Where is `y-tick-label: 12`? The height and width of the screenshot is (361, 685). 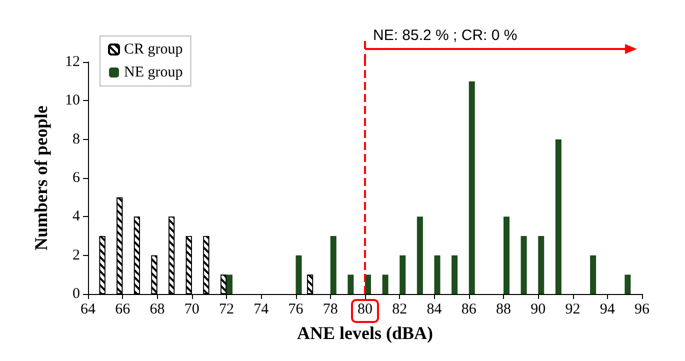
y-tick-label: 12 is located at coordinates (72, 62).